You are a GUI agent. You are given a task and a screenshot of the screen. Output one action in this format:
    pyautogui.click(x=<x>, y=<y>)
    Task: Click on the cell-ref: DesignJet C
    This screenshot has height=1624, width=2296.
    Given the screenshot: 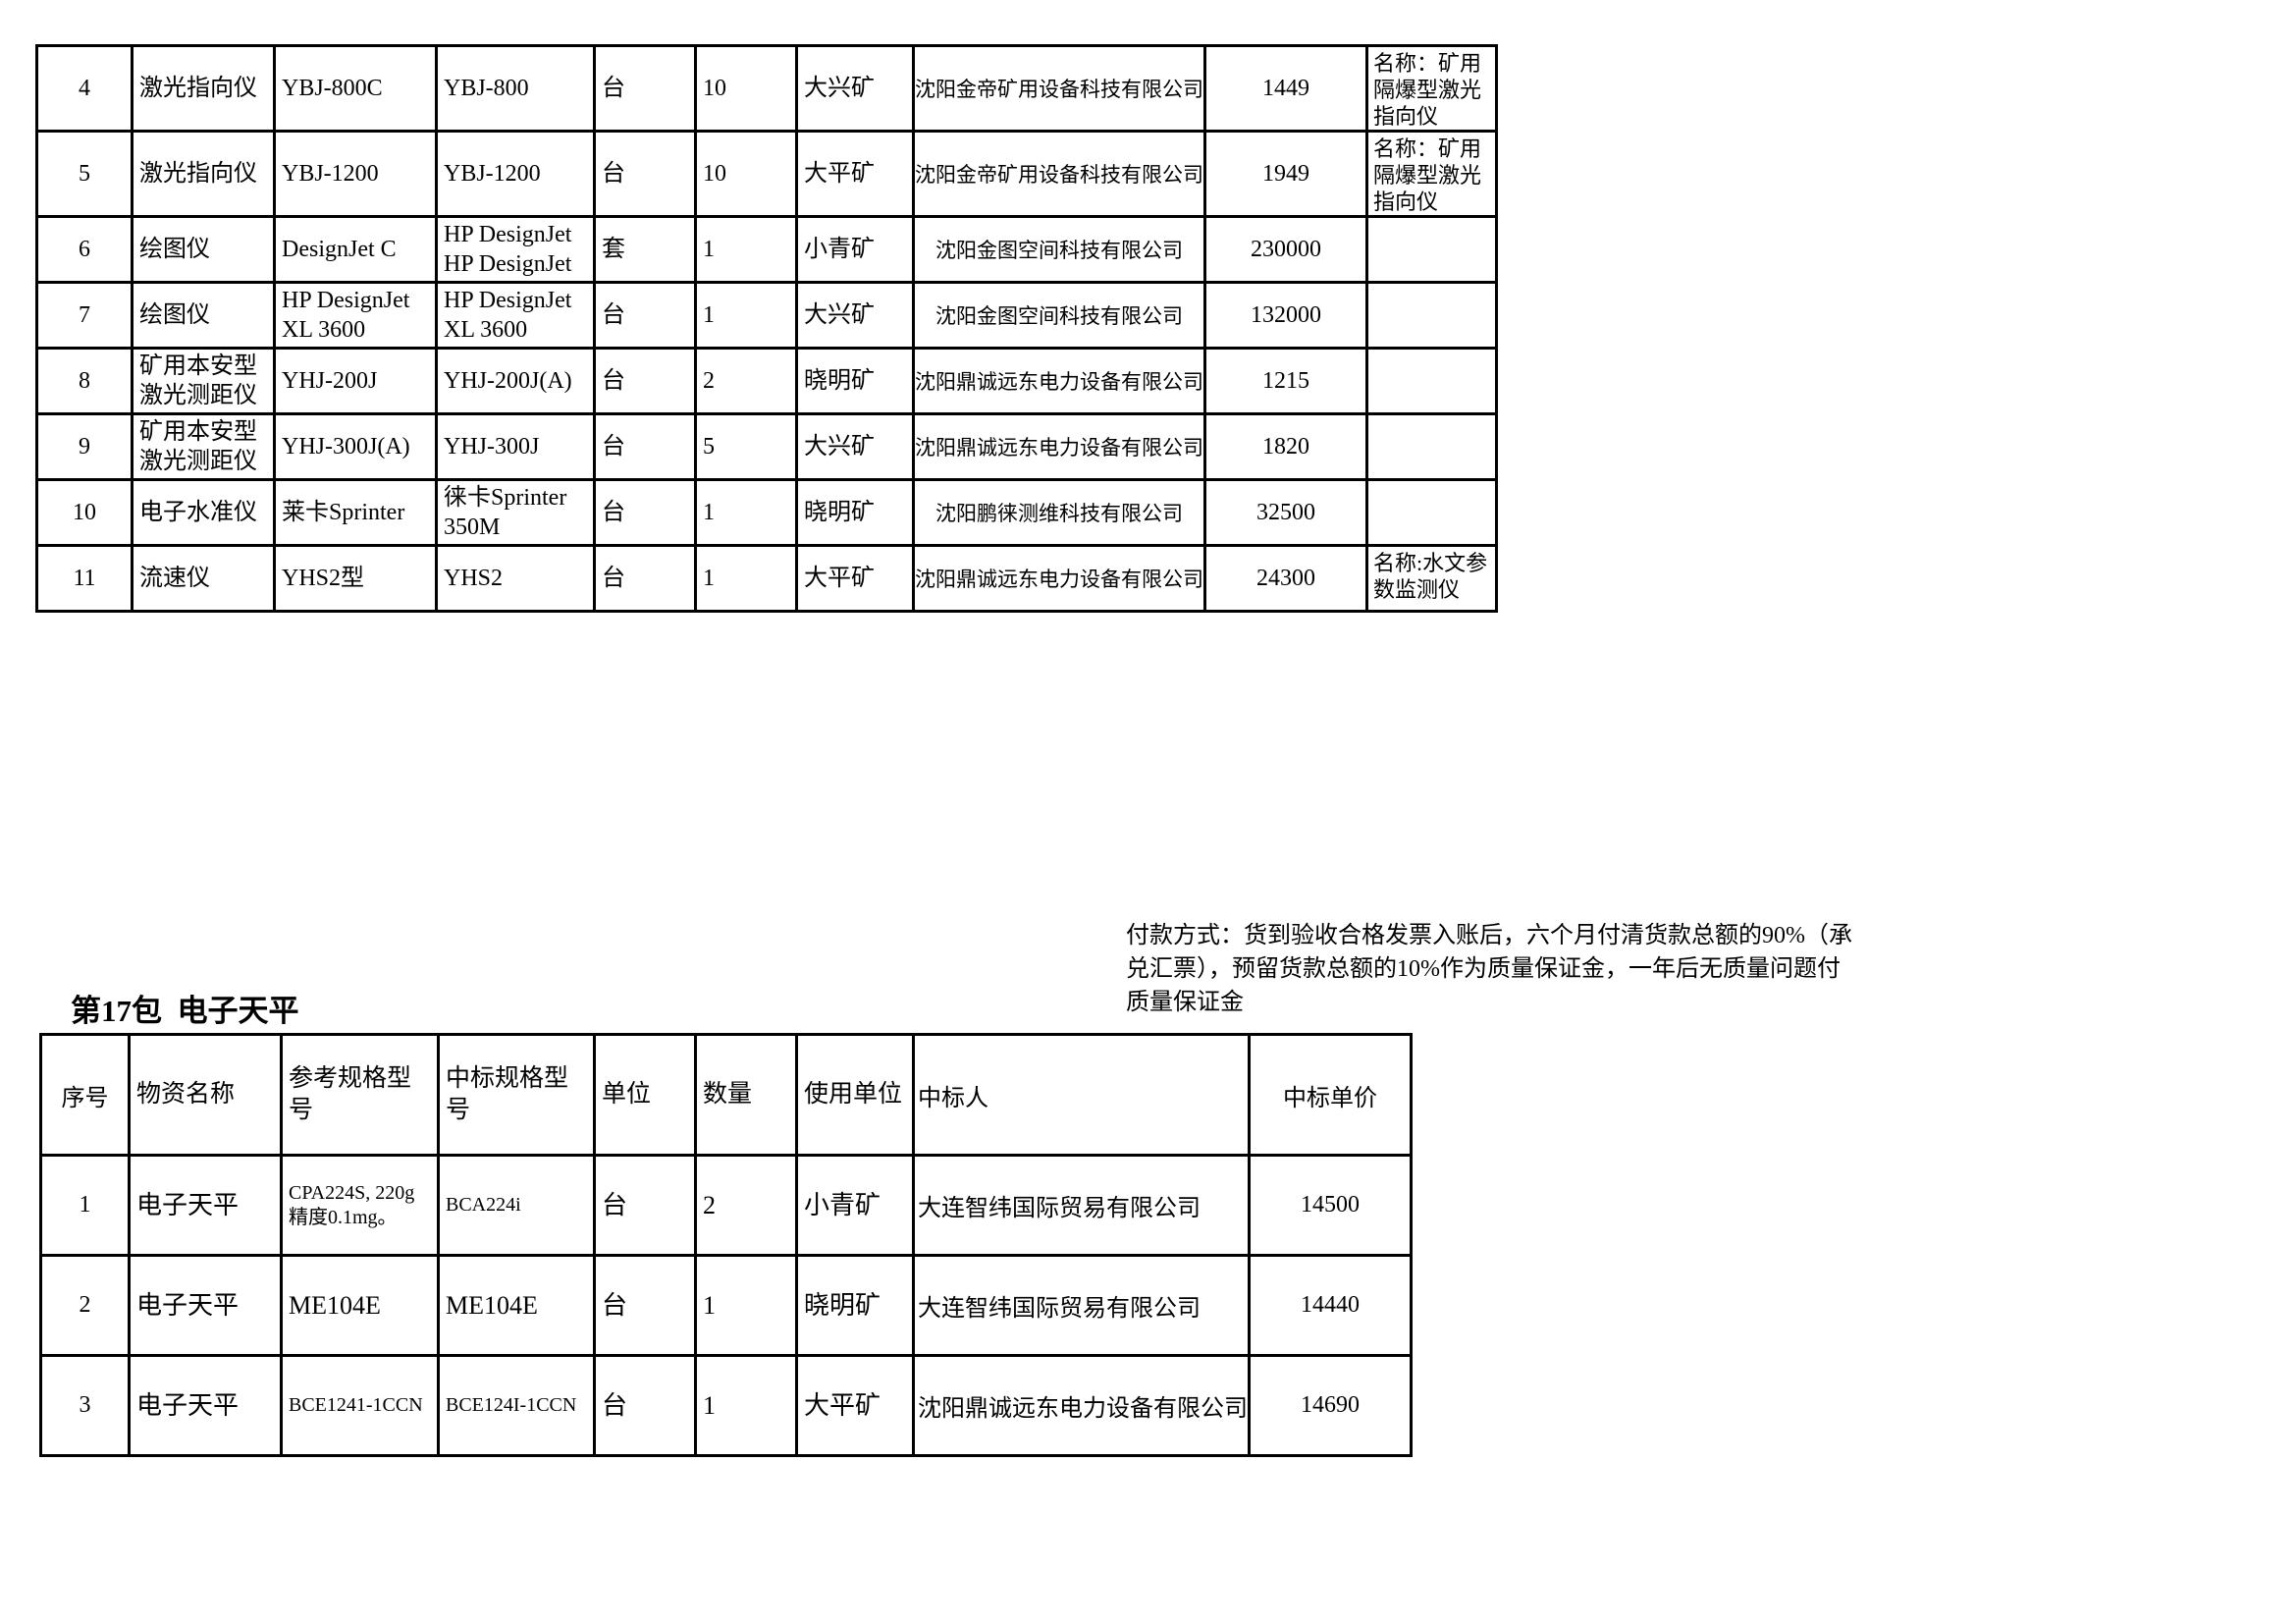 What is the action you would take?
    pyautogui.click(x=356, y=249)
    